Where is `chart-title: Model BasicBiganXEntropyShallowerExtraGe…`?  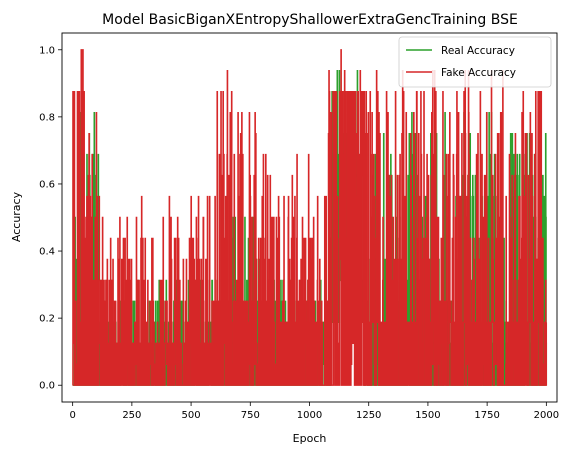
chart-title: Model BasicBiganXEntropyShallowerExtraGe… is located at coordinates (310, 20).